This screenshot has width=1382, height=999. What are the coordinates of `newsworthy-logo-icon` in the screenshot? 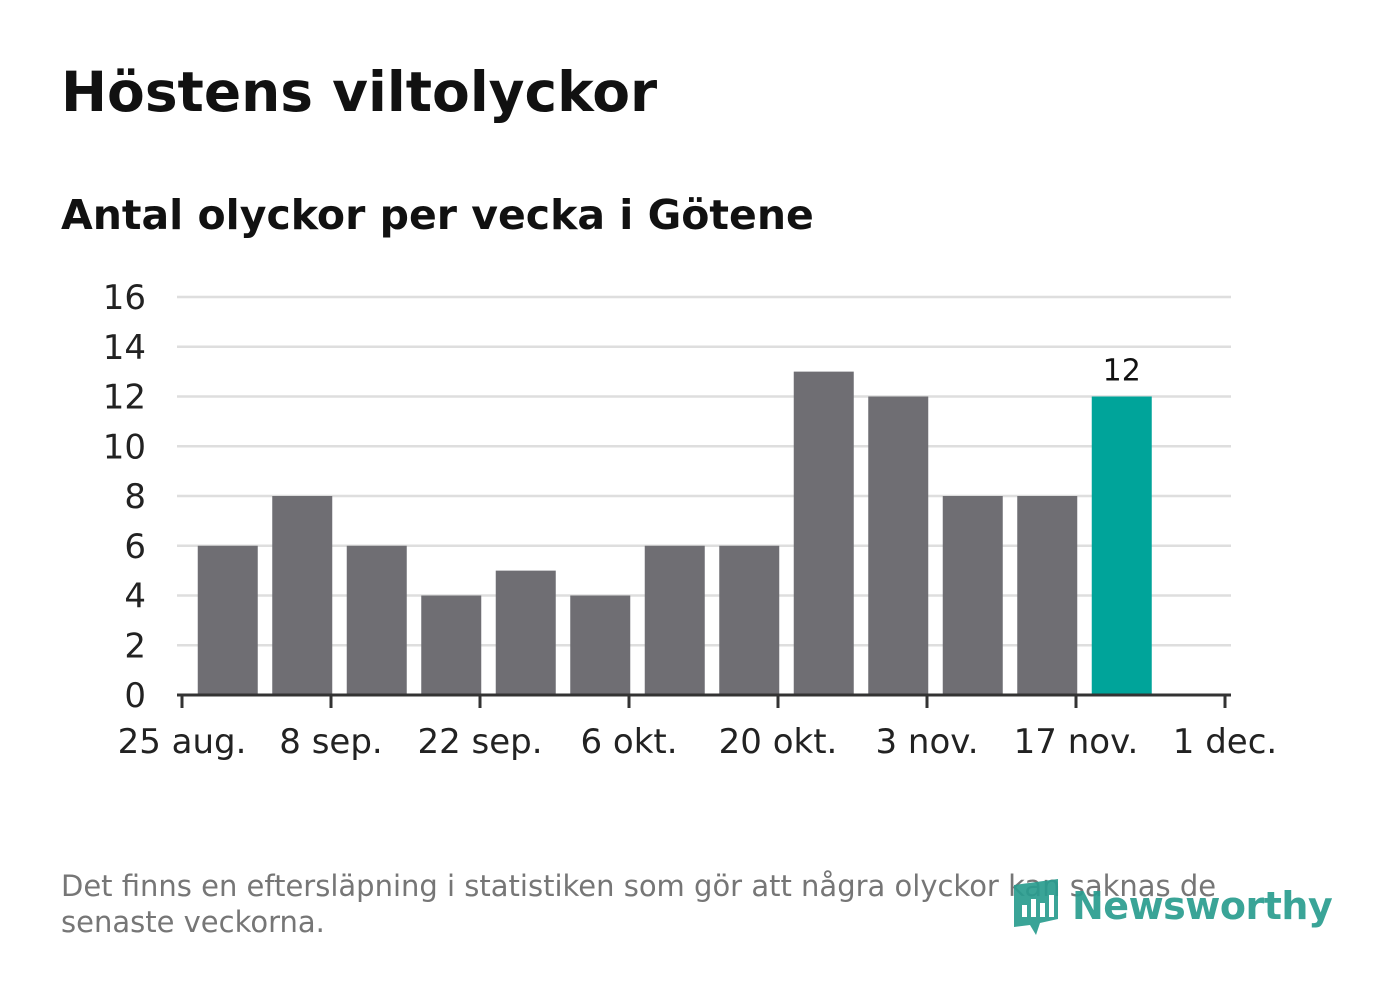 It's located at (1036, 907).